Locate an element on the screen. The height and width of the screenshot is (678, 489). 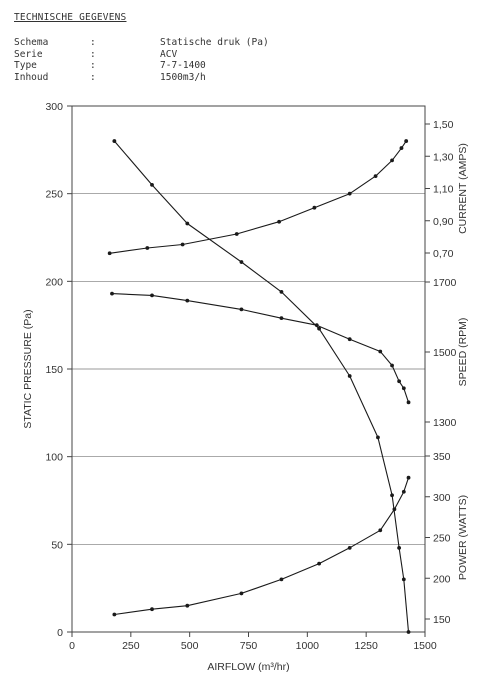
header-key: Serie is located at coordinates (28, 54).